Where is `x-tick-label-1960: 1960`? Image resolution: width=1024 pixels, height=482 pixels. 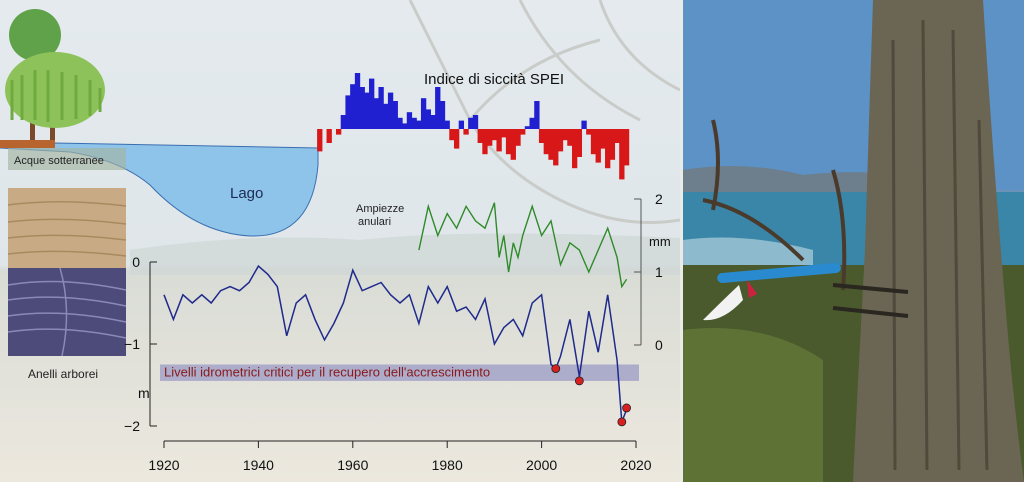 x-tick-label-1960: 1960 is located at coordinates (352, 465).